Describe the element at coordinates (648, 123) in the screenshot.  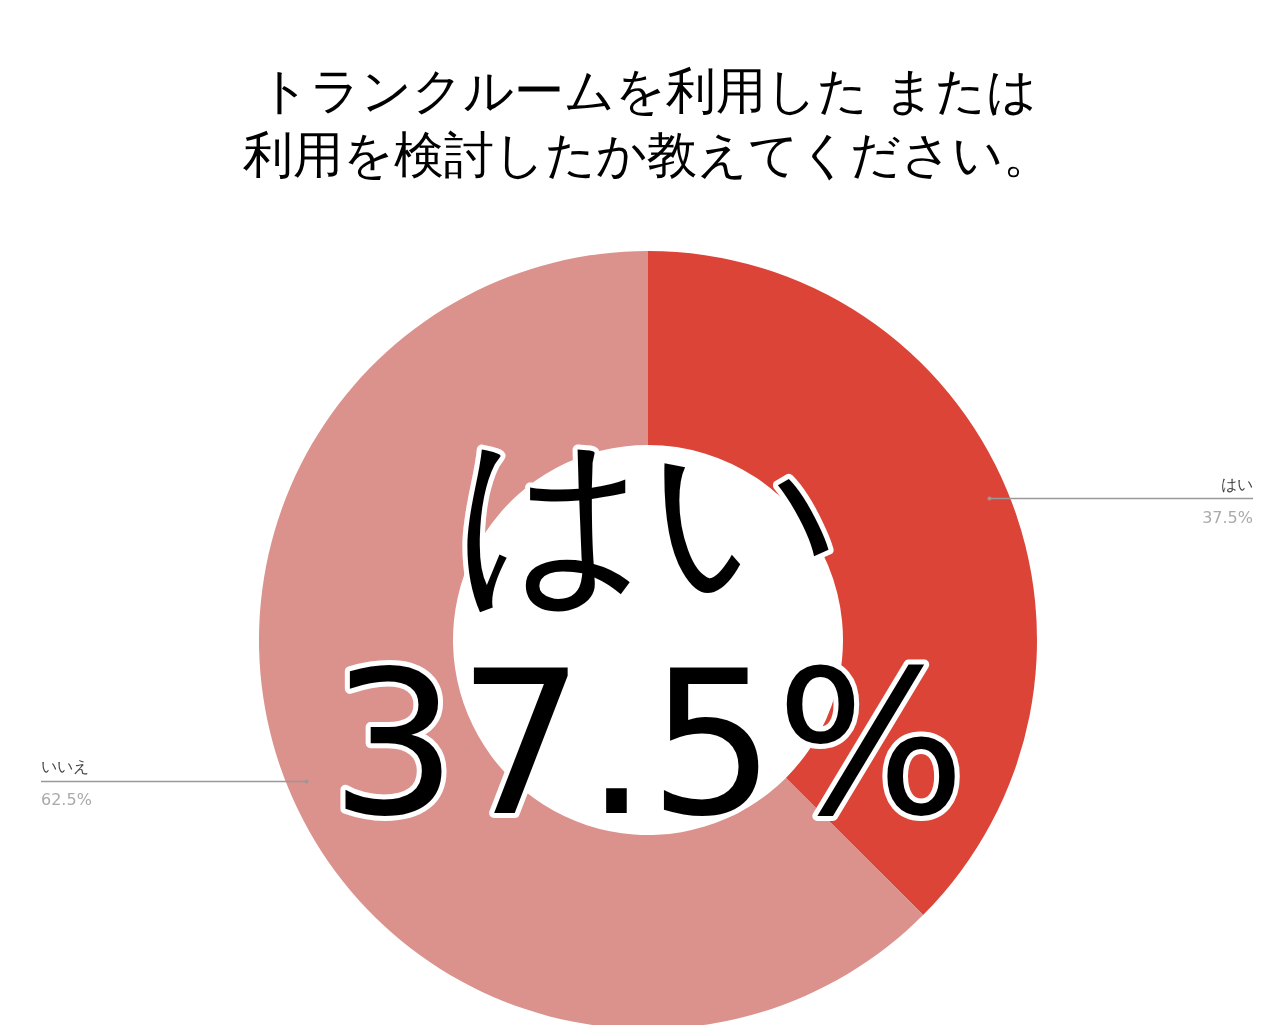
I see `chart-title: トランクルームを利用した または利用を検討したか教えてください。` at that location.